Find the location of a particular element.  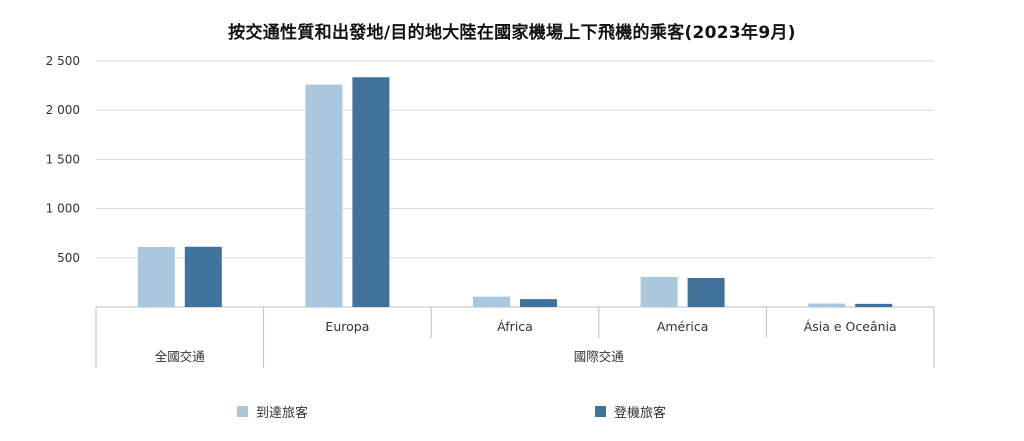

y-tick-label: 2 000 is located at coordinates (63, 110).